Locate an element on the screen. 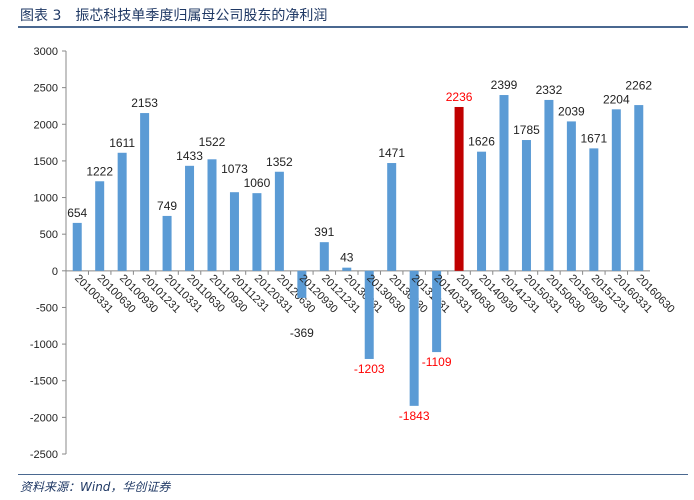 The height and width of the screenshot is (500, 694). data-label: -1203 is located at coordinates (369, 369).